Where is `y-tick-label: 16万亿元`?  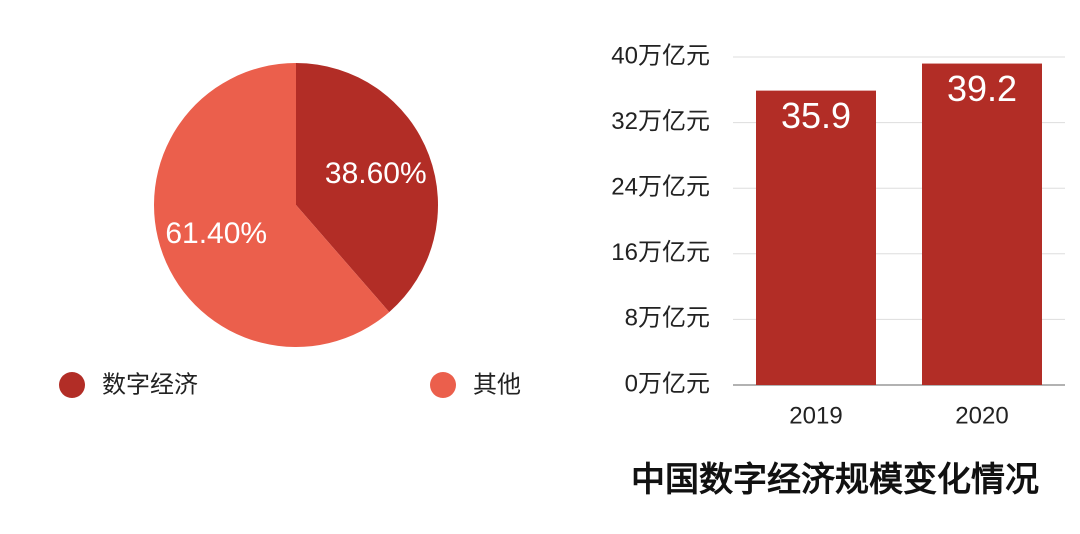
y-tick-label: 16万亿元 is located at coordinates (660, 252).